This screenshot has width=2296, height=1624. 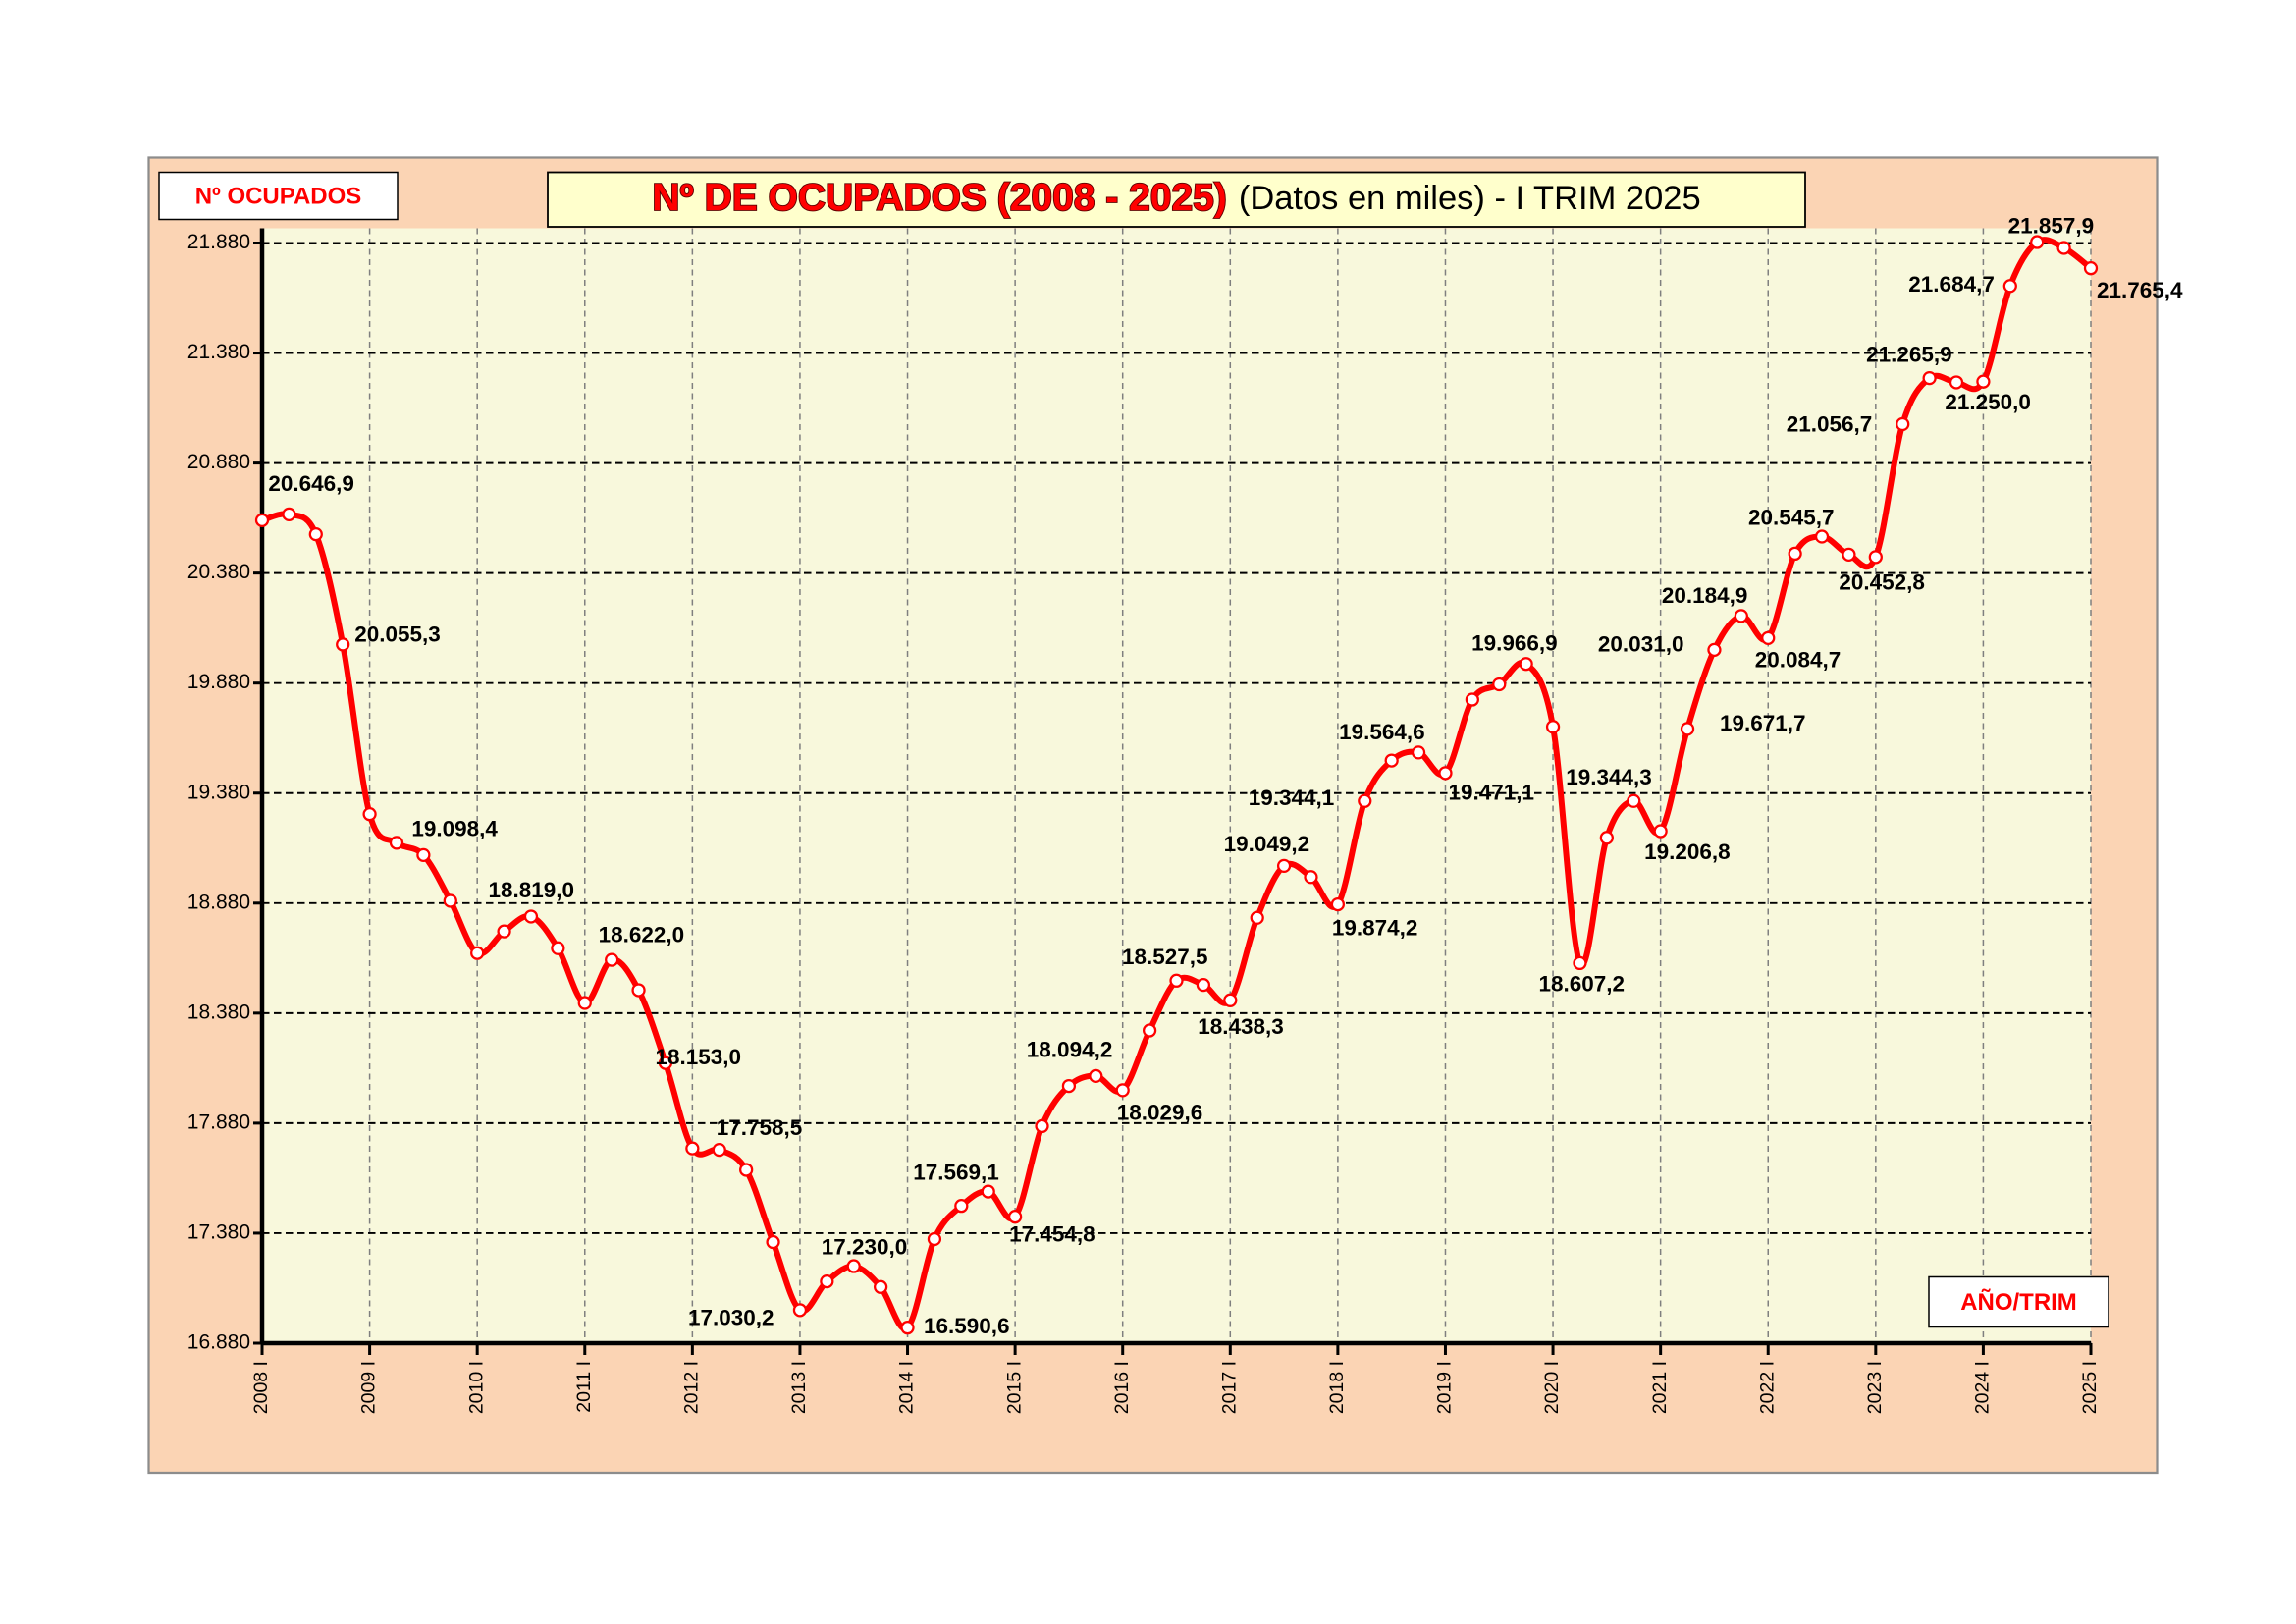 What do you see at coordinates (531, 890) in the screenshot?
I see `data-label: 18.819,0` at bounding box center [531, 890].